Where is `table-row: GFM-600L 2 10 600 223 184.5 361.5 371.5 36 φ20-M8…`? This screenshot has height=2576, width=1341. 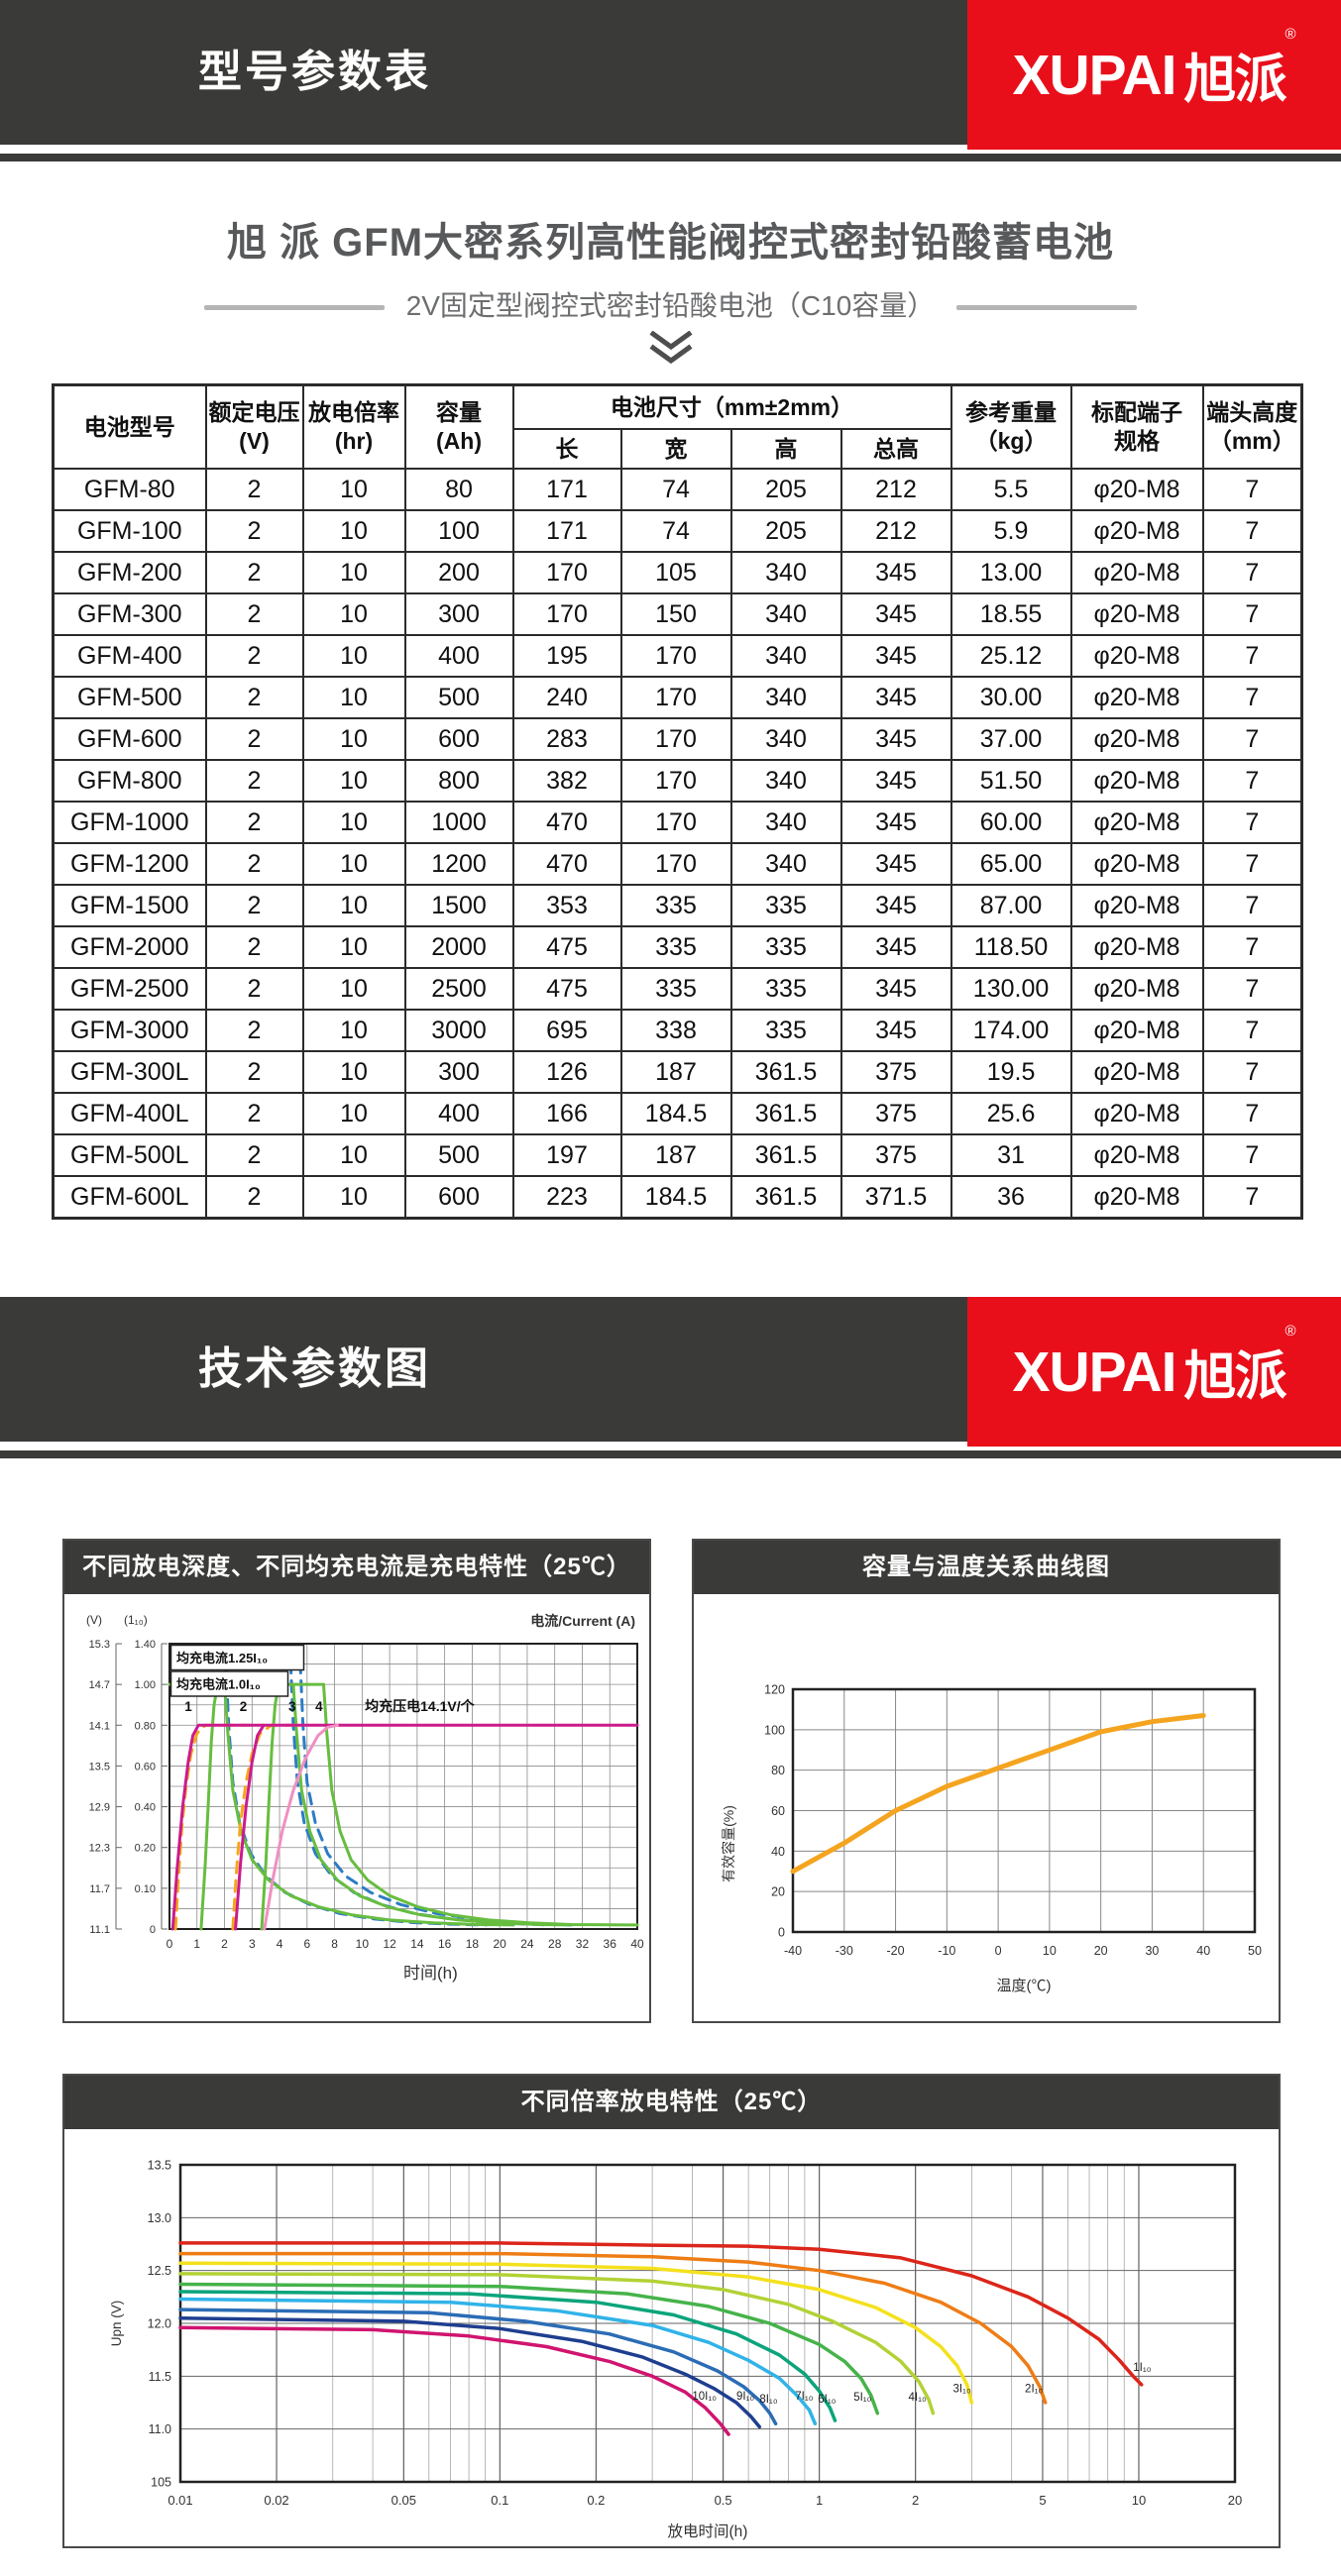 table-row: GFM-600L 2 10 600 223 184.5 361.5 371.5 36 φ20-M8… is located at coordinates (677, 1198).